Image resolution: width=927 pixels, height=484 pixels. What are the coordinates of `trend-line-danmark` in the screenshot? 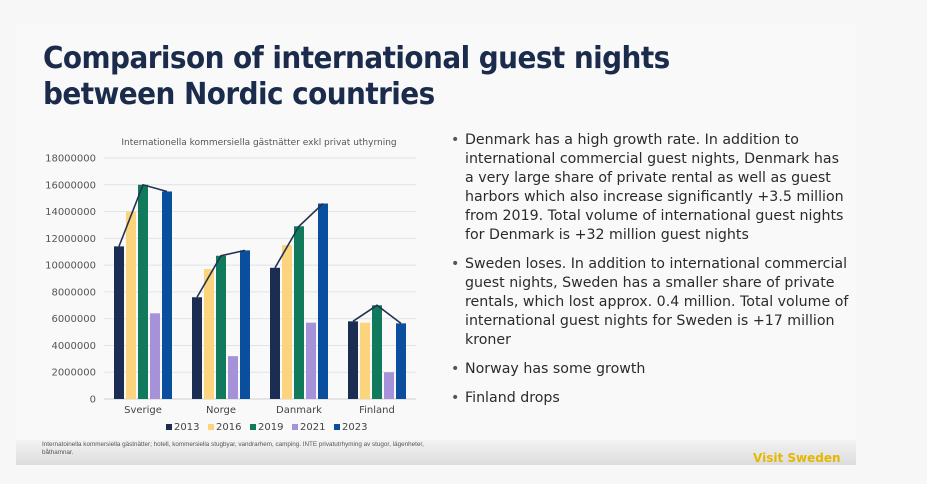 It's located at (299, 235).